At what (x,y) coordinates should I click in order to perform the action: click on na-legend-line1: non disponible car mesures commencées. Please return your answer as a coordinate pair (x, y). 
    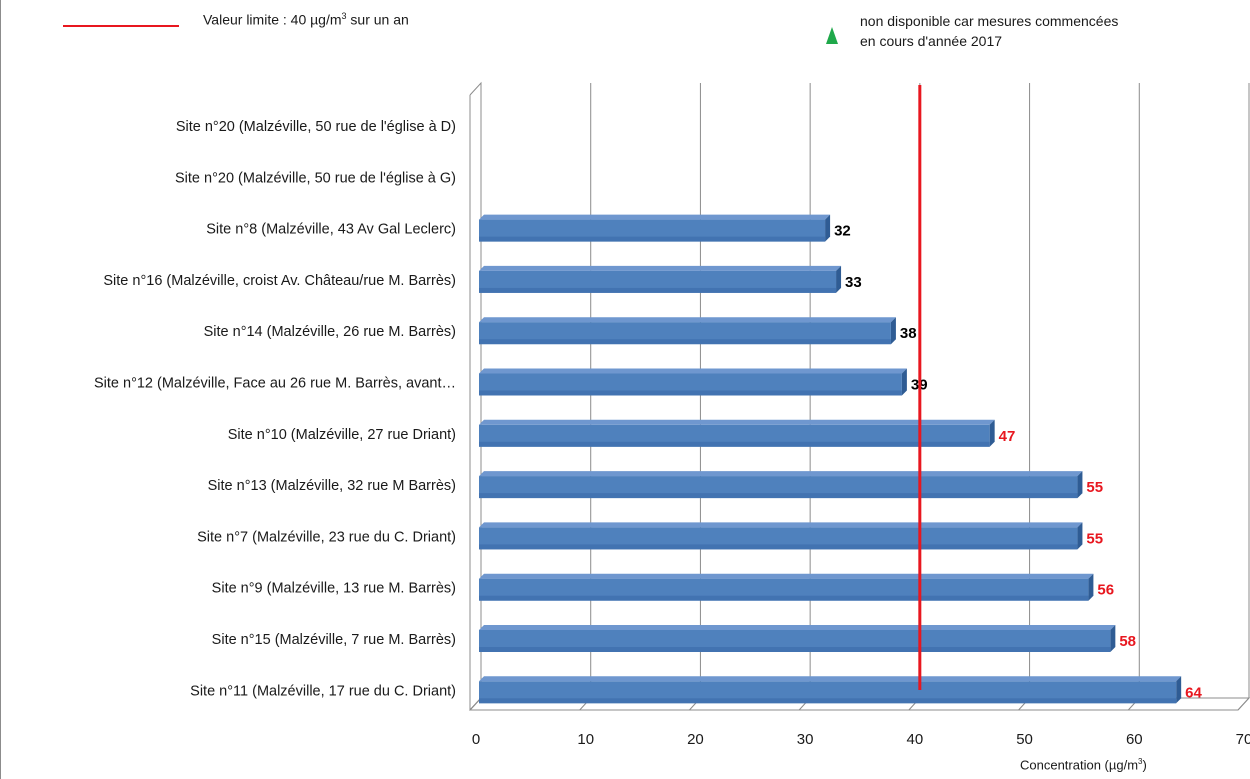
    Looking at the image, I should click on (989, 21).